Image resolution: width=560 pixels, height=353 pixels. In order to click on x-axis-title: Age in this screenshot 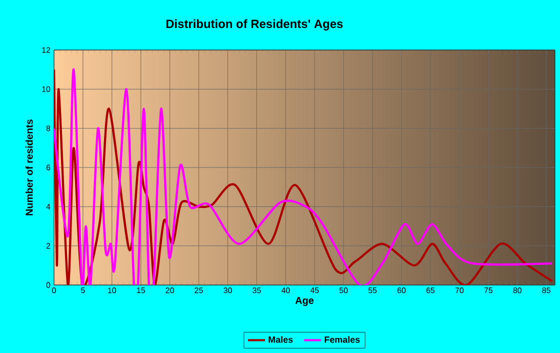, I will do `click(304, 301)`.